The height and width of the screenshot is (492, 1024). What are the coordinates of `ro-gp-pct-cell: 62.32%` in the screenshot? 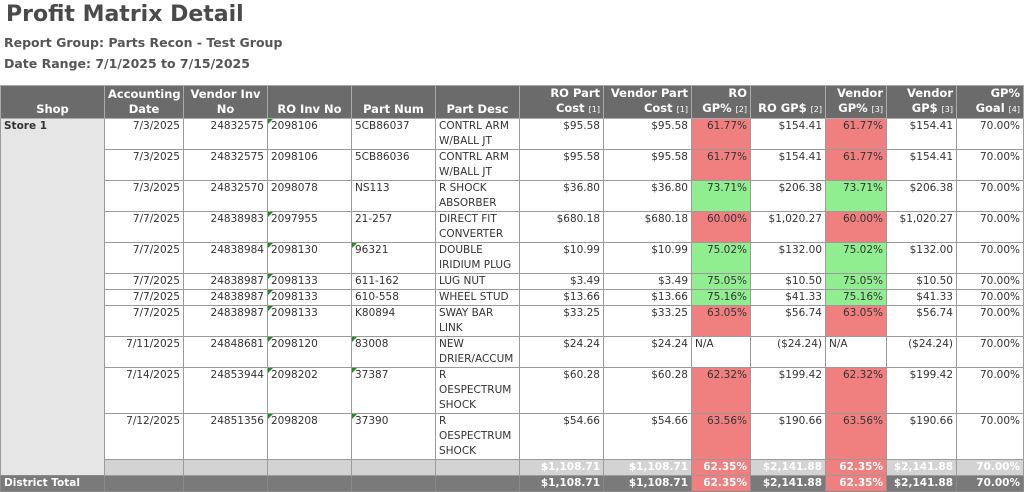 It's located at (721, 390).